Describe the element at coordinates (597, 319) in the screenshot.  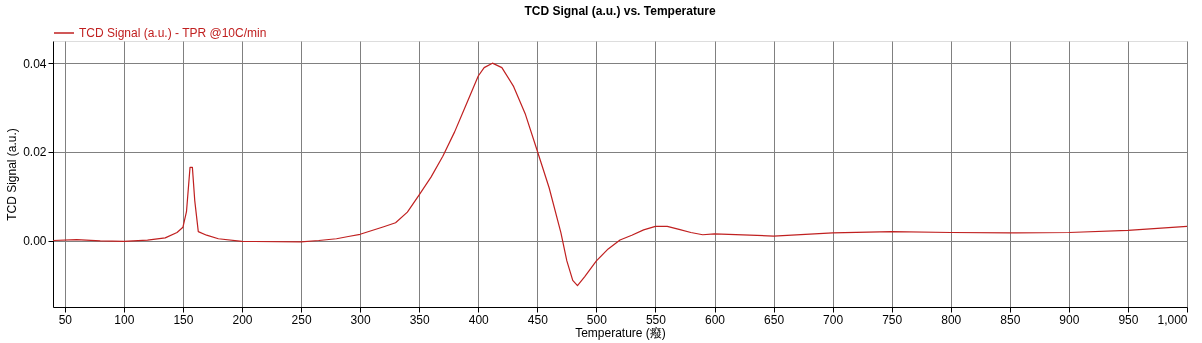
I see `x-tick-label: 500` at that location.